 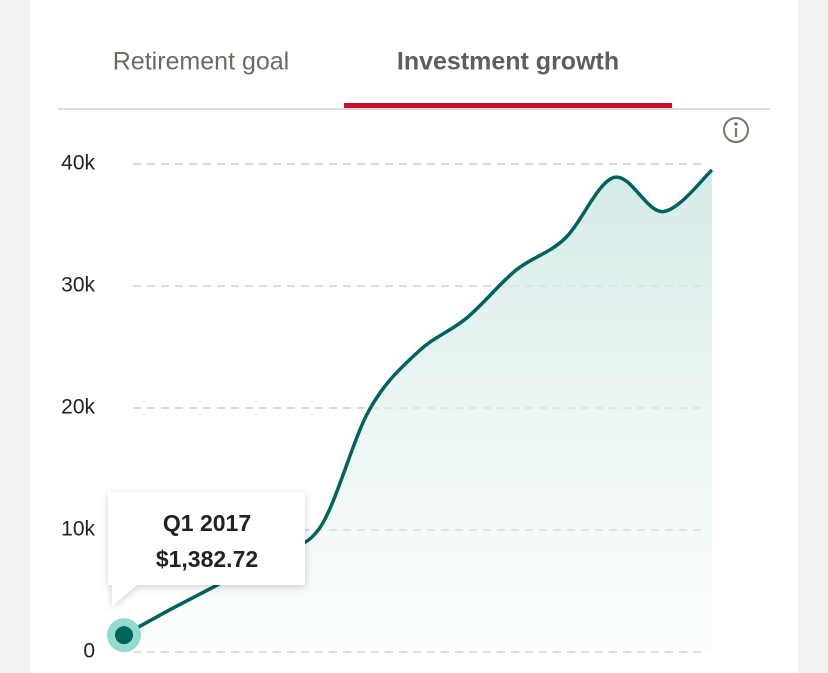 What do you see at coordinates (78, 285) in the screenshot?
I see `y-tick-label: 30k` at bounding box center [78, 285].